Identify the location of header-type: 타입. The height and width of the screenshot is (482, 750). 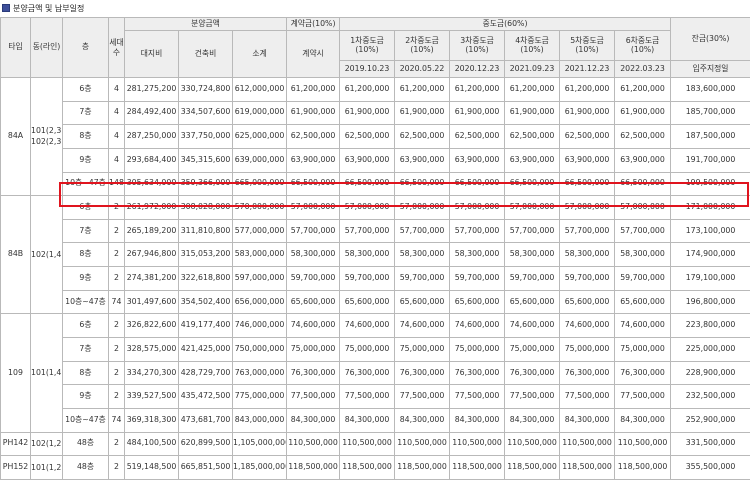
(15, 47).